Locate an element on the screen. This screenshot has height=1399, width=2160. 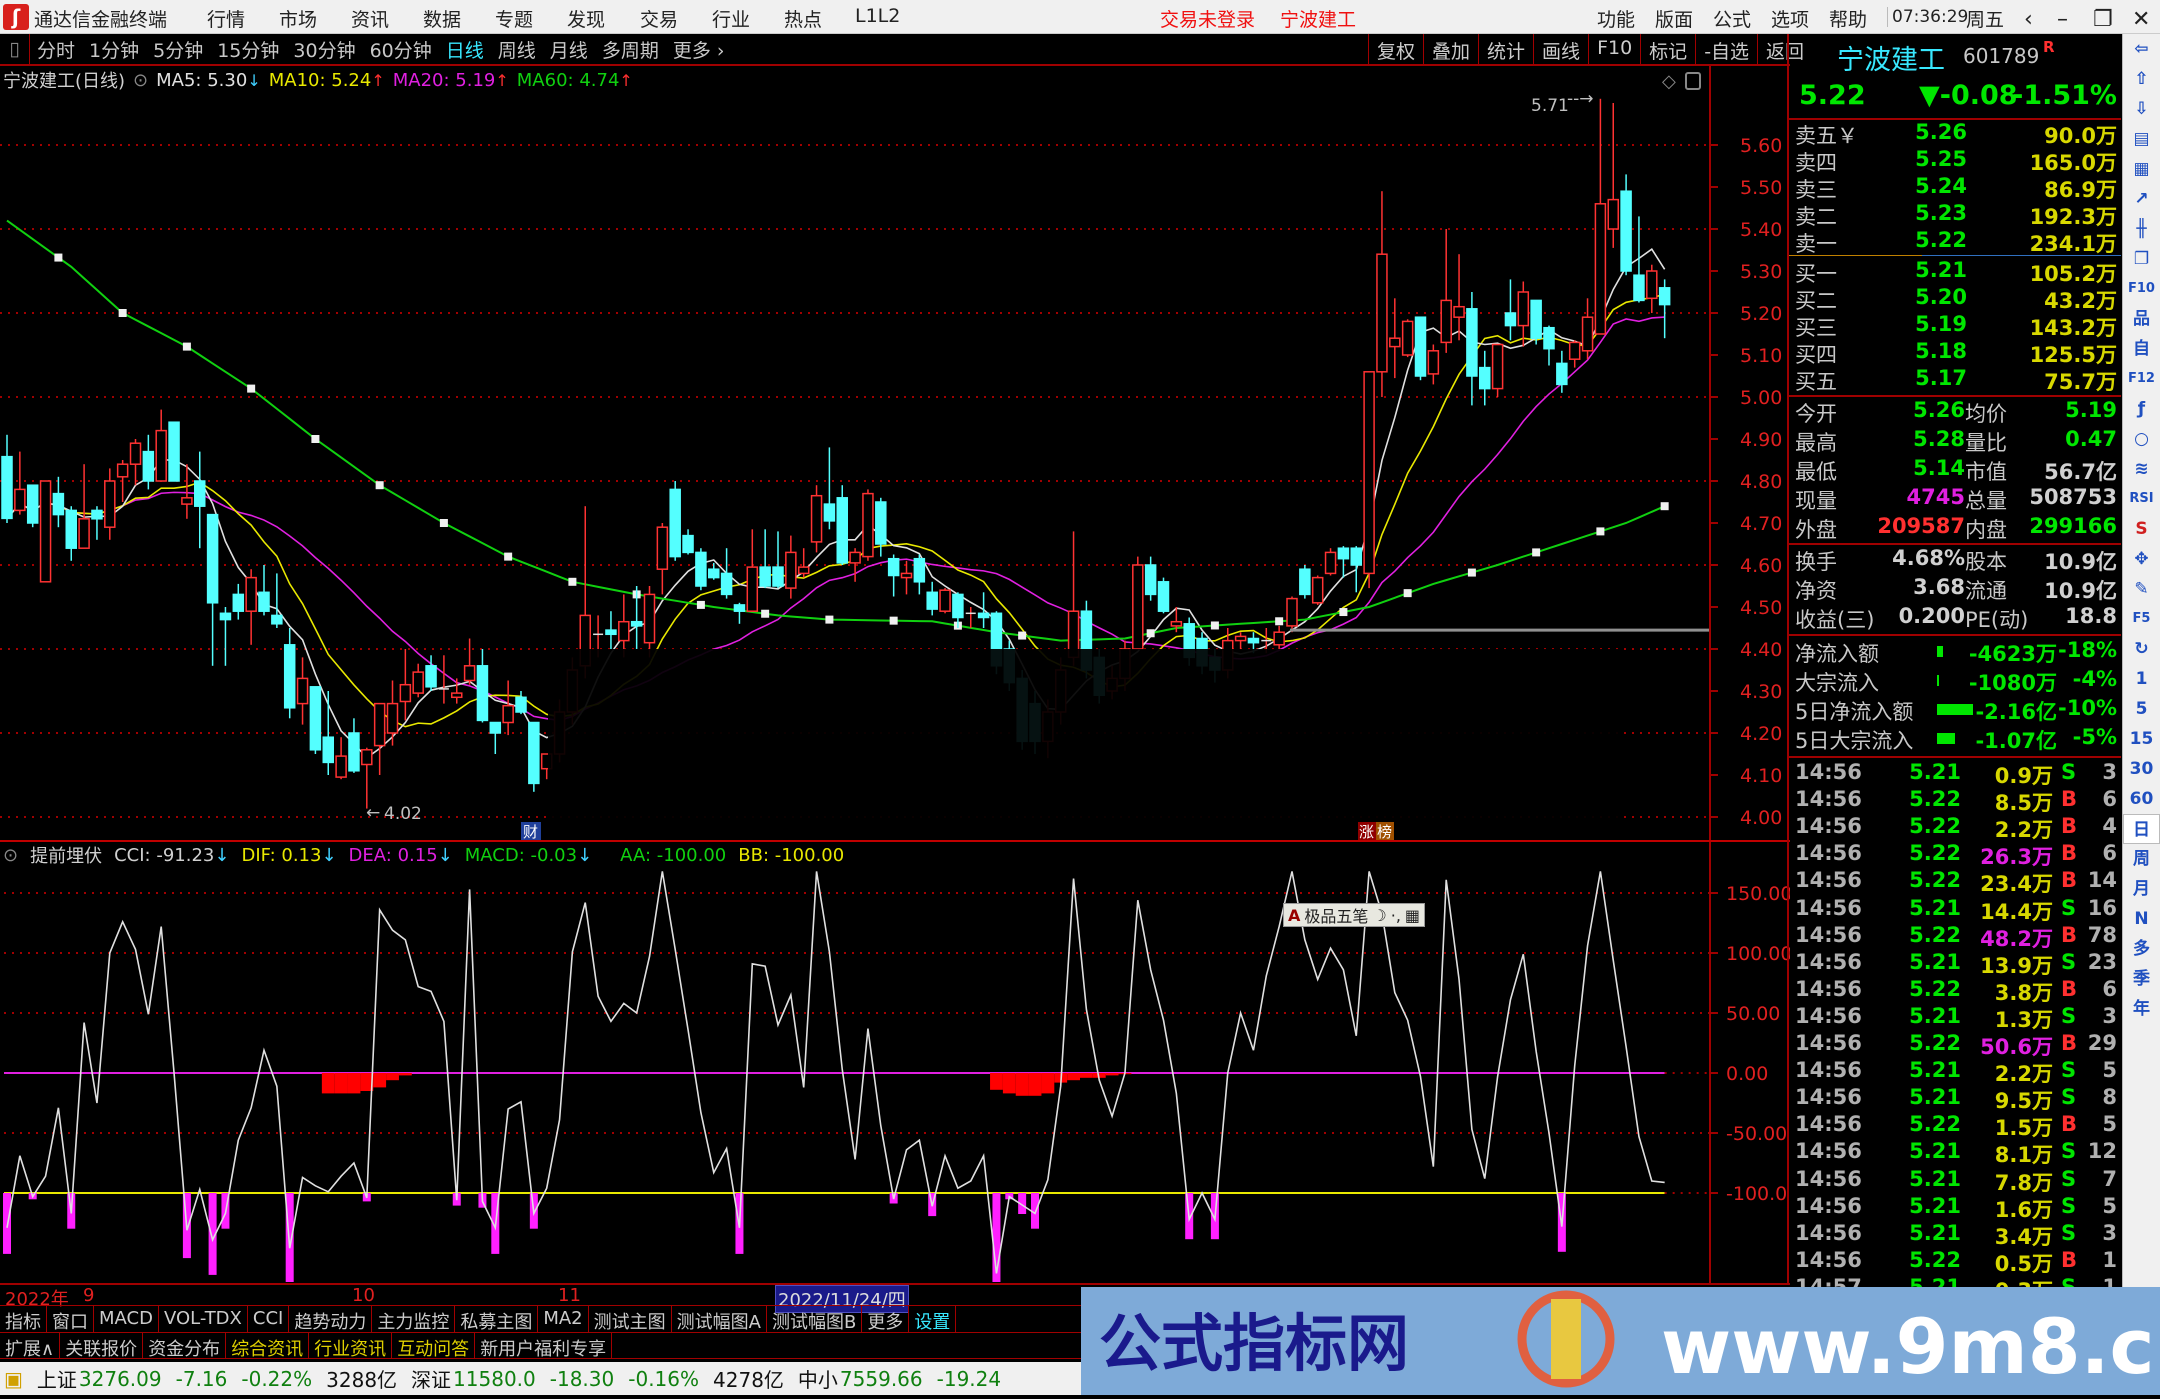
tab-tabs_row1-1: 窗口 is located at coordinates (70, 1319).